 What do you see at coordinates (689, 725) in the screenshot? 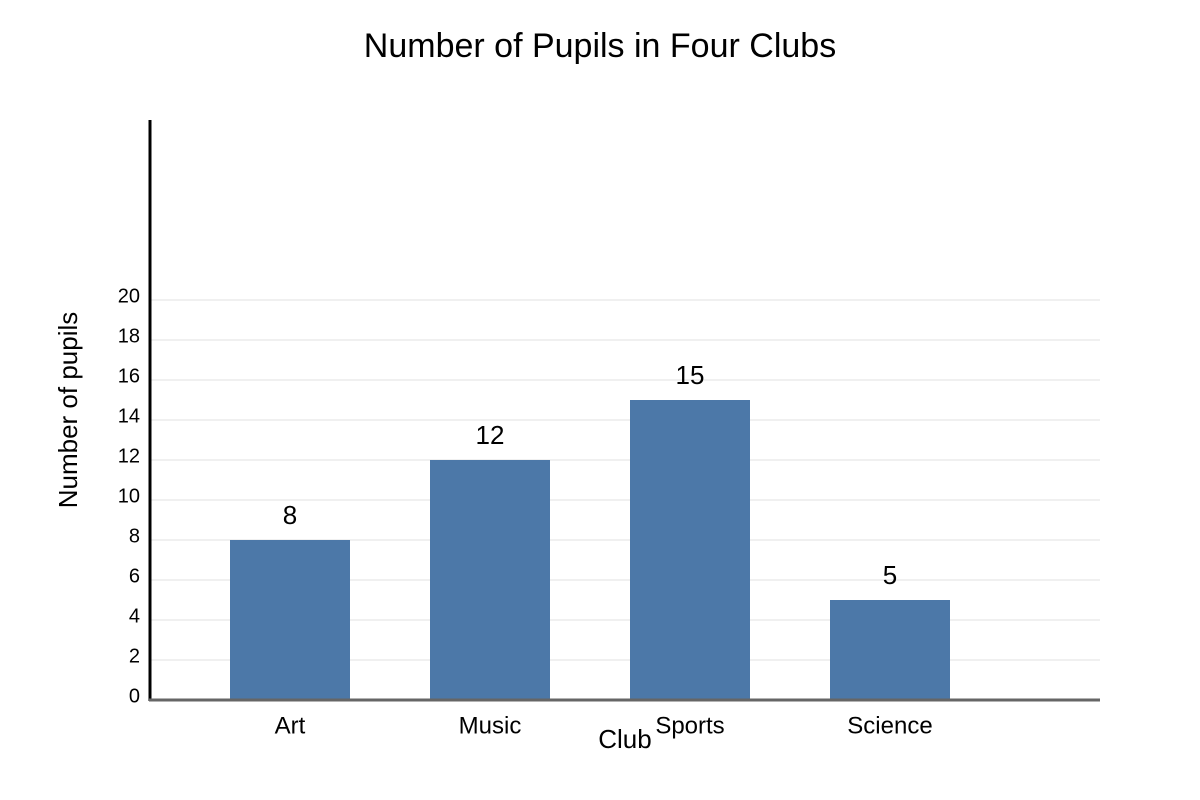
I see `x-tick-label: Sports` at bounding box center [689, 725].